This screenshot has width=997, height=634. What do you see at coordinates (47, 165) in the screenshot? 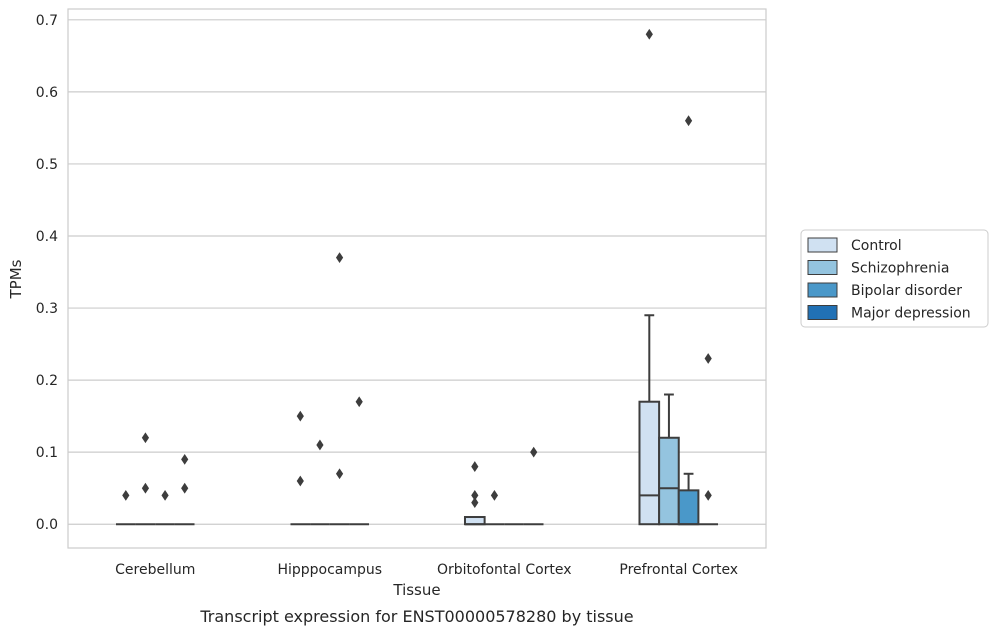
I see `y-tick-label-5: 0.5` at bounding box center [47, 165].